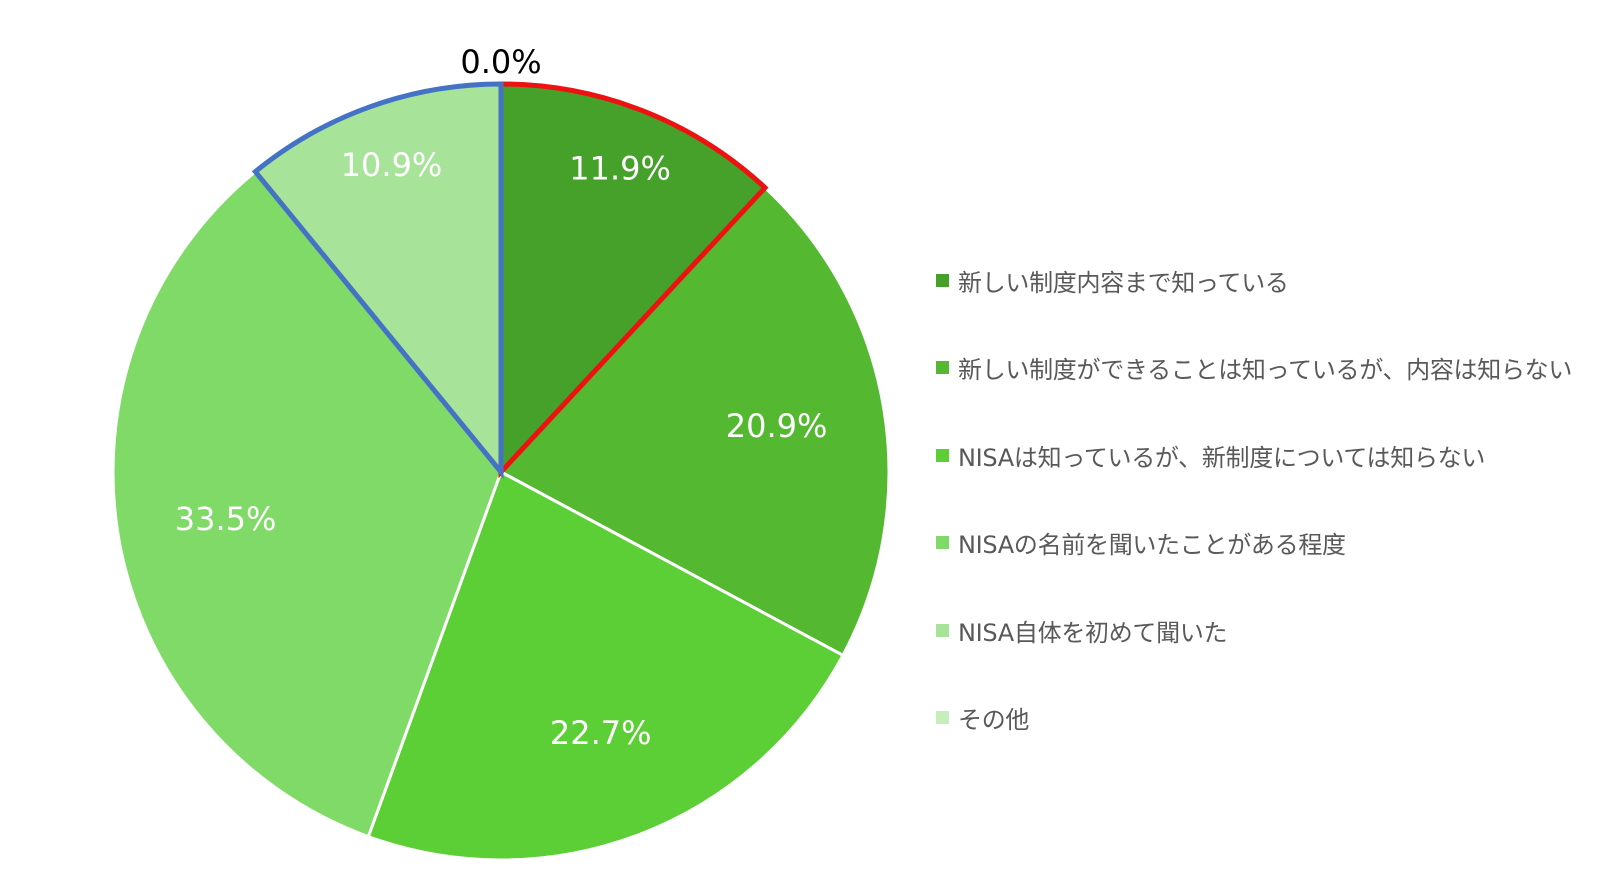  Describe the element at coordinates (500, 62) in the screenshot. I see `data-label-6: 0.0%` at that location.